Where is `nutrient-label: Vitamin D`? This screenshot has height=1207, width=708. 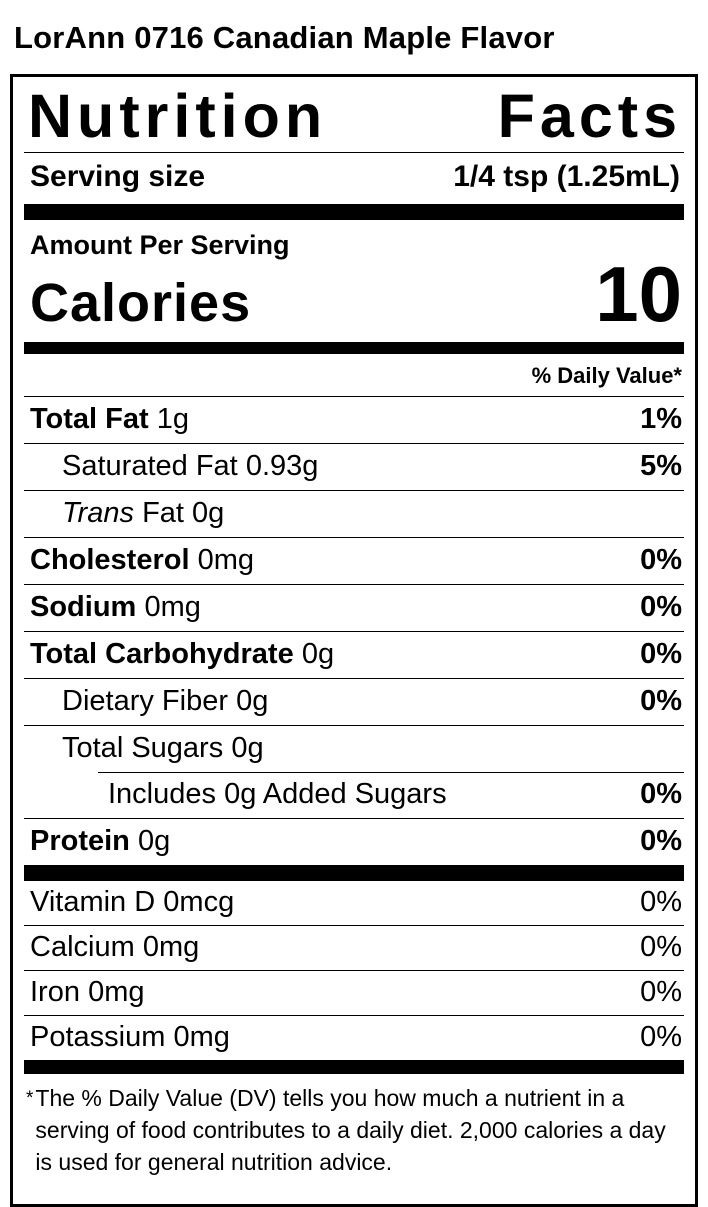
nutrient-label: Vitamin D is located at coordinates (93, 902).